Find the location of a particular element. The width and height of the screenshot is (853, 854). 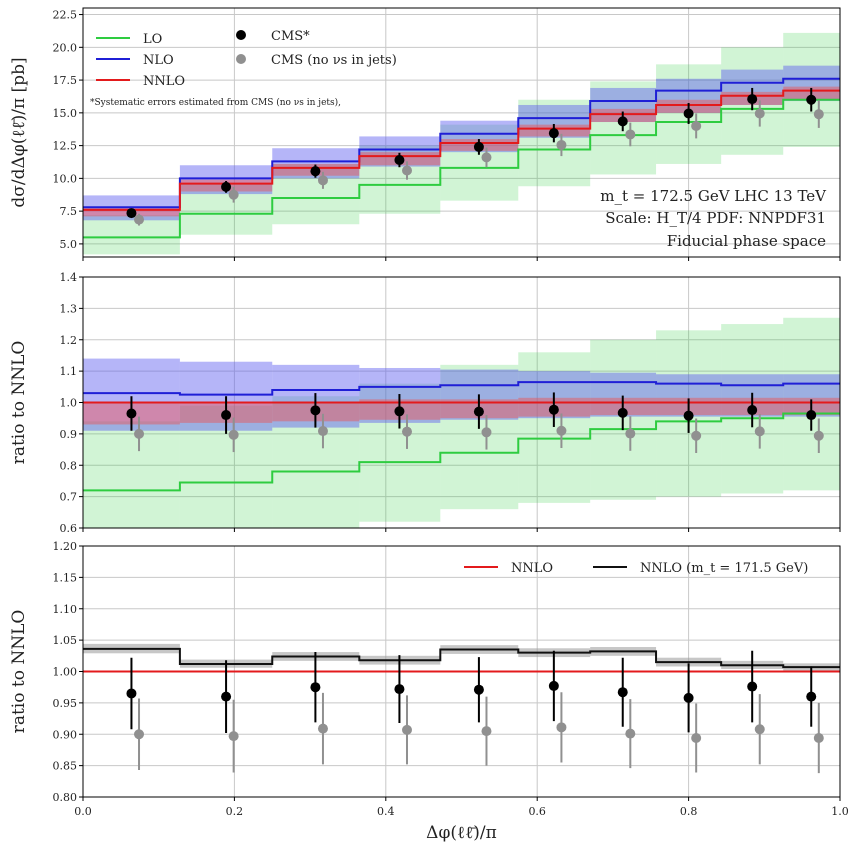

legend-label-cms-nonu: CMS (no νs in jets) is located at coordinates (334, 60).